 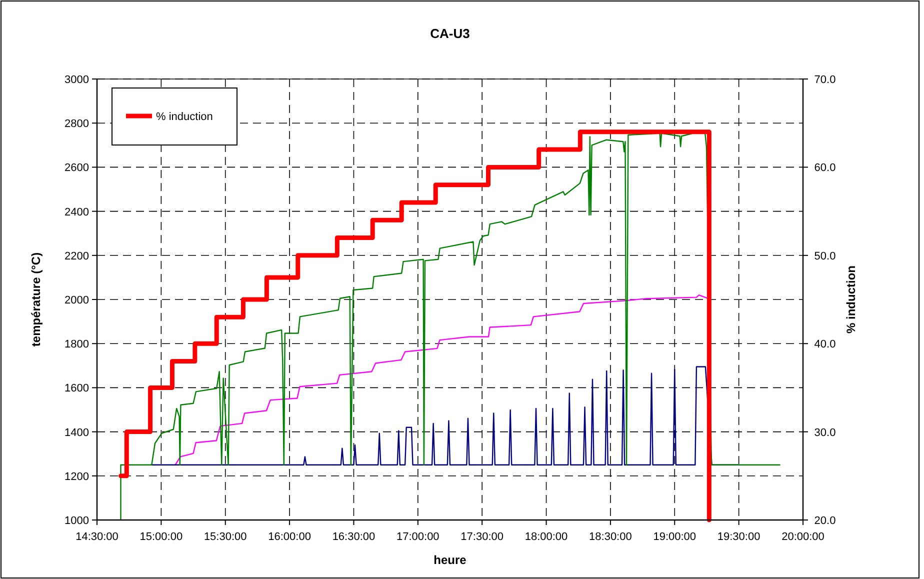 What do you see at coordinates (825, 80) in the screenshot?
I see `y2-tick-label: 70.0` at bounding box center [825, 80].